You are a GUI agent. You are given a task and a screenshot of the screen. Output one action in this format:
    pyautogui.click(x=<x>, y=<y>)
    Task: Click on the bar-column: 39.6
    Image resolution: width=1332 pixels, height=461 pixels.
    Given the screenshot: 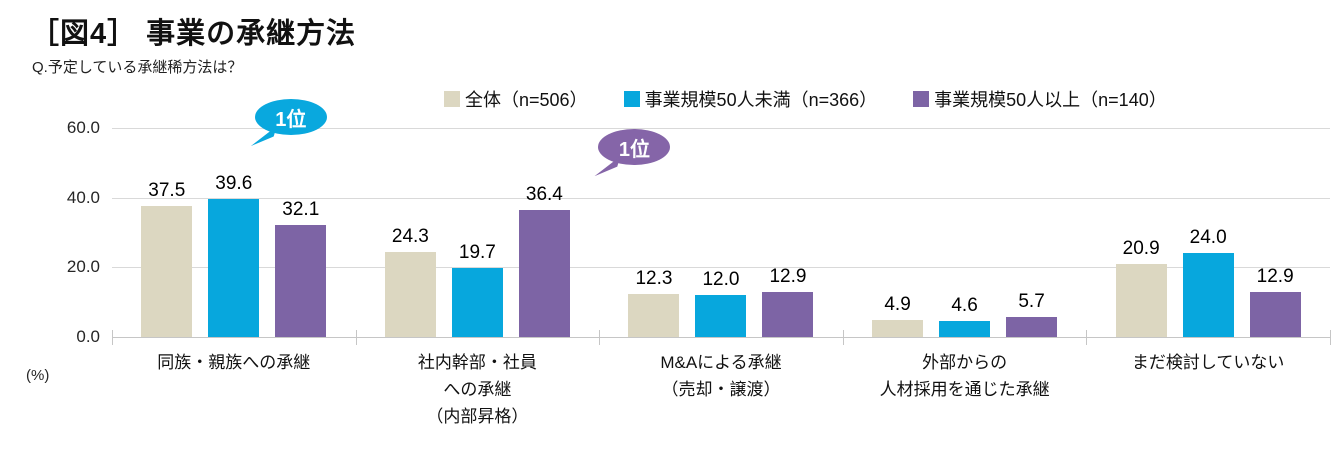 What is the action you would take?
    pyautogui.click(x=234, y=232)
    